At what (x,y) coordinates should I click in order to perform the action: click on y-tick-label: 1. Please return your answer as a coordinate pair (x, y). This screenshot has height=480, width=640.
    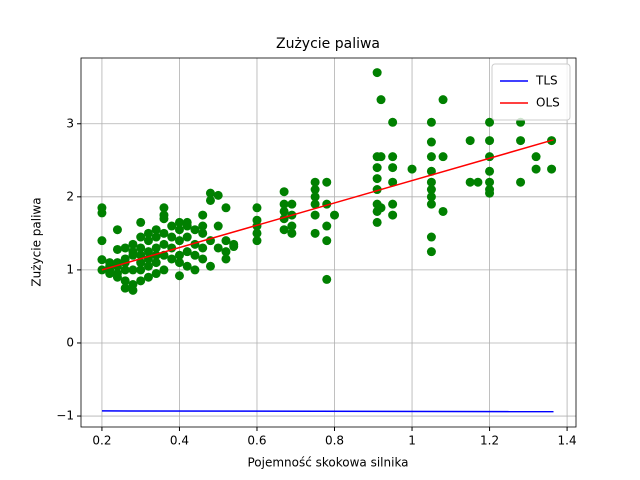
    Looking at the image, I should click on (70, 269).